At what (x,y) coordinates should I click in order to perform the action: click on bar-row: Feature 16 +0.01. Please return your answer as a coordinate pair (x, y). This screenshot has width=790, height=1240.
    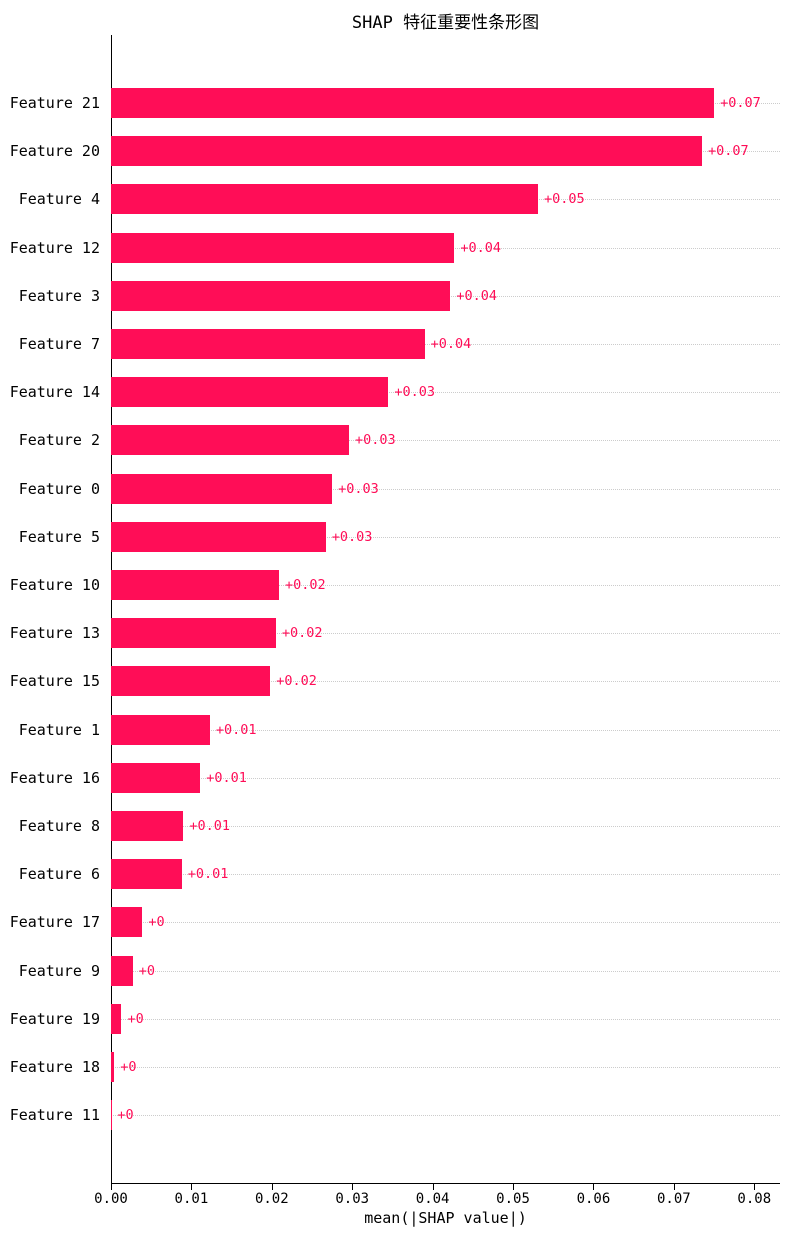
    Looking at the image, I should click on (395, 778).